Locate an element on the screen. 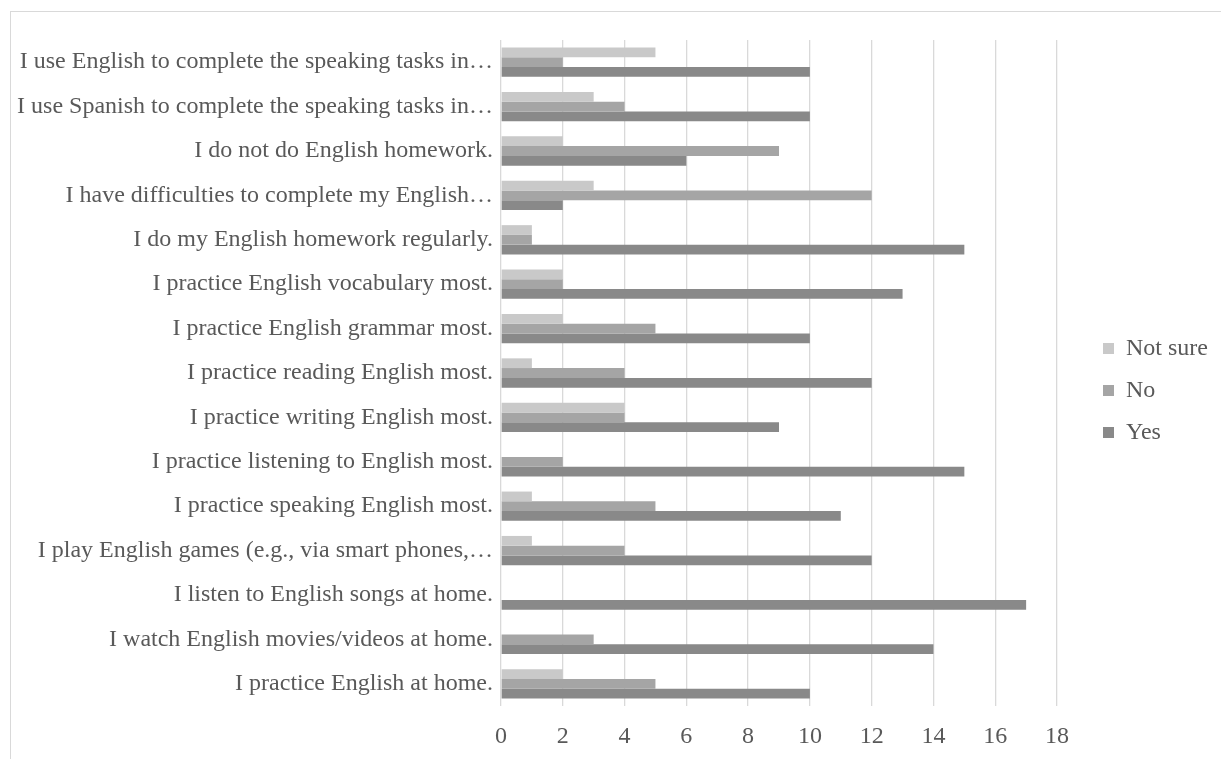 The width and height of the screenshot is (1221, 759). x-tick-label: 16 is located at coordinates (995, 734).